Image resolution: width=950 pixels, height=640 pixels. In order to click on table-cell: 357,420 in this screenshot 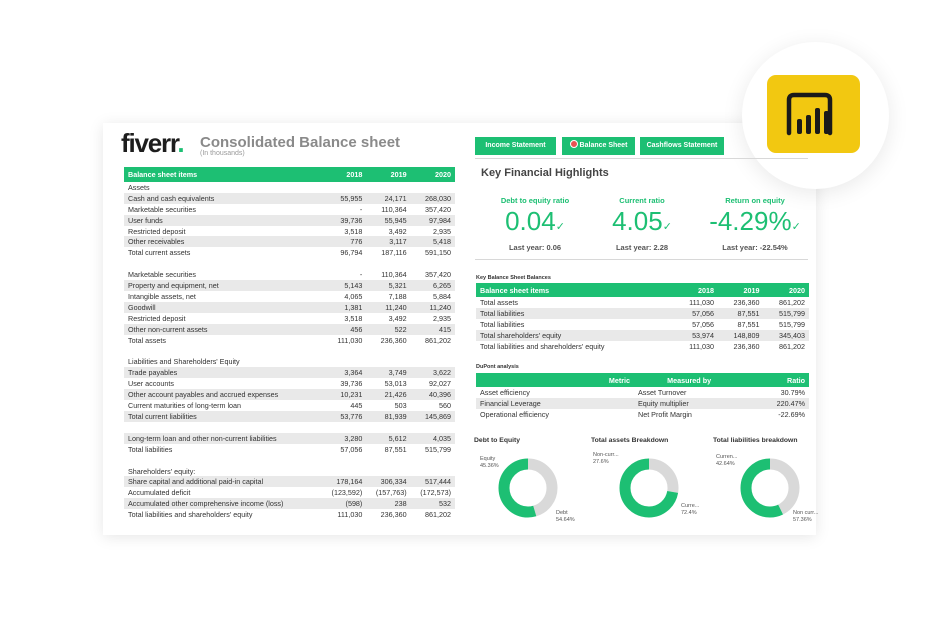, I will do `click(438, 275)`.